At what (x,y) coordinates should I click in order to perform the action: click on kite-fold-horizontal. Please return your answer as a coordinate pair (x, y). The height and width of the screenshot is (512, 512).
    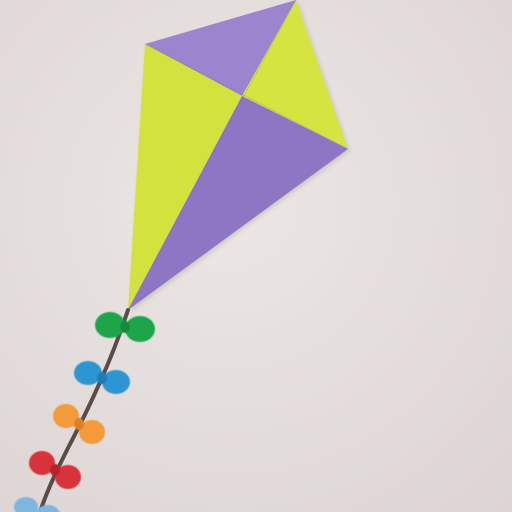
    Looking at the image, I should click on (246, 96).